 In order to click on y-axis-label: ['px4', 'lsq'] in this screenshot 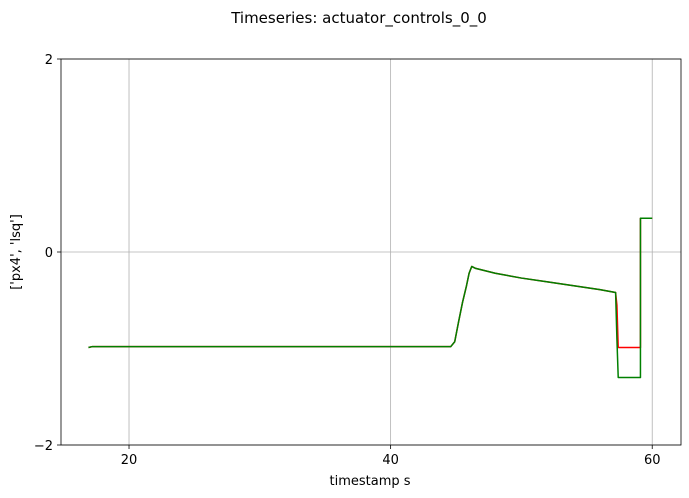, I will do `click(16, 252)`.